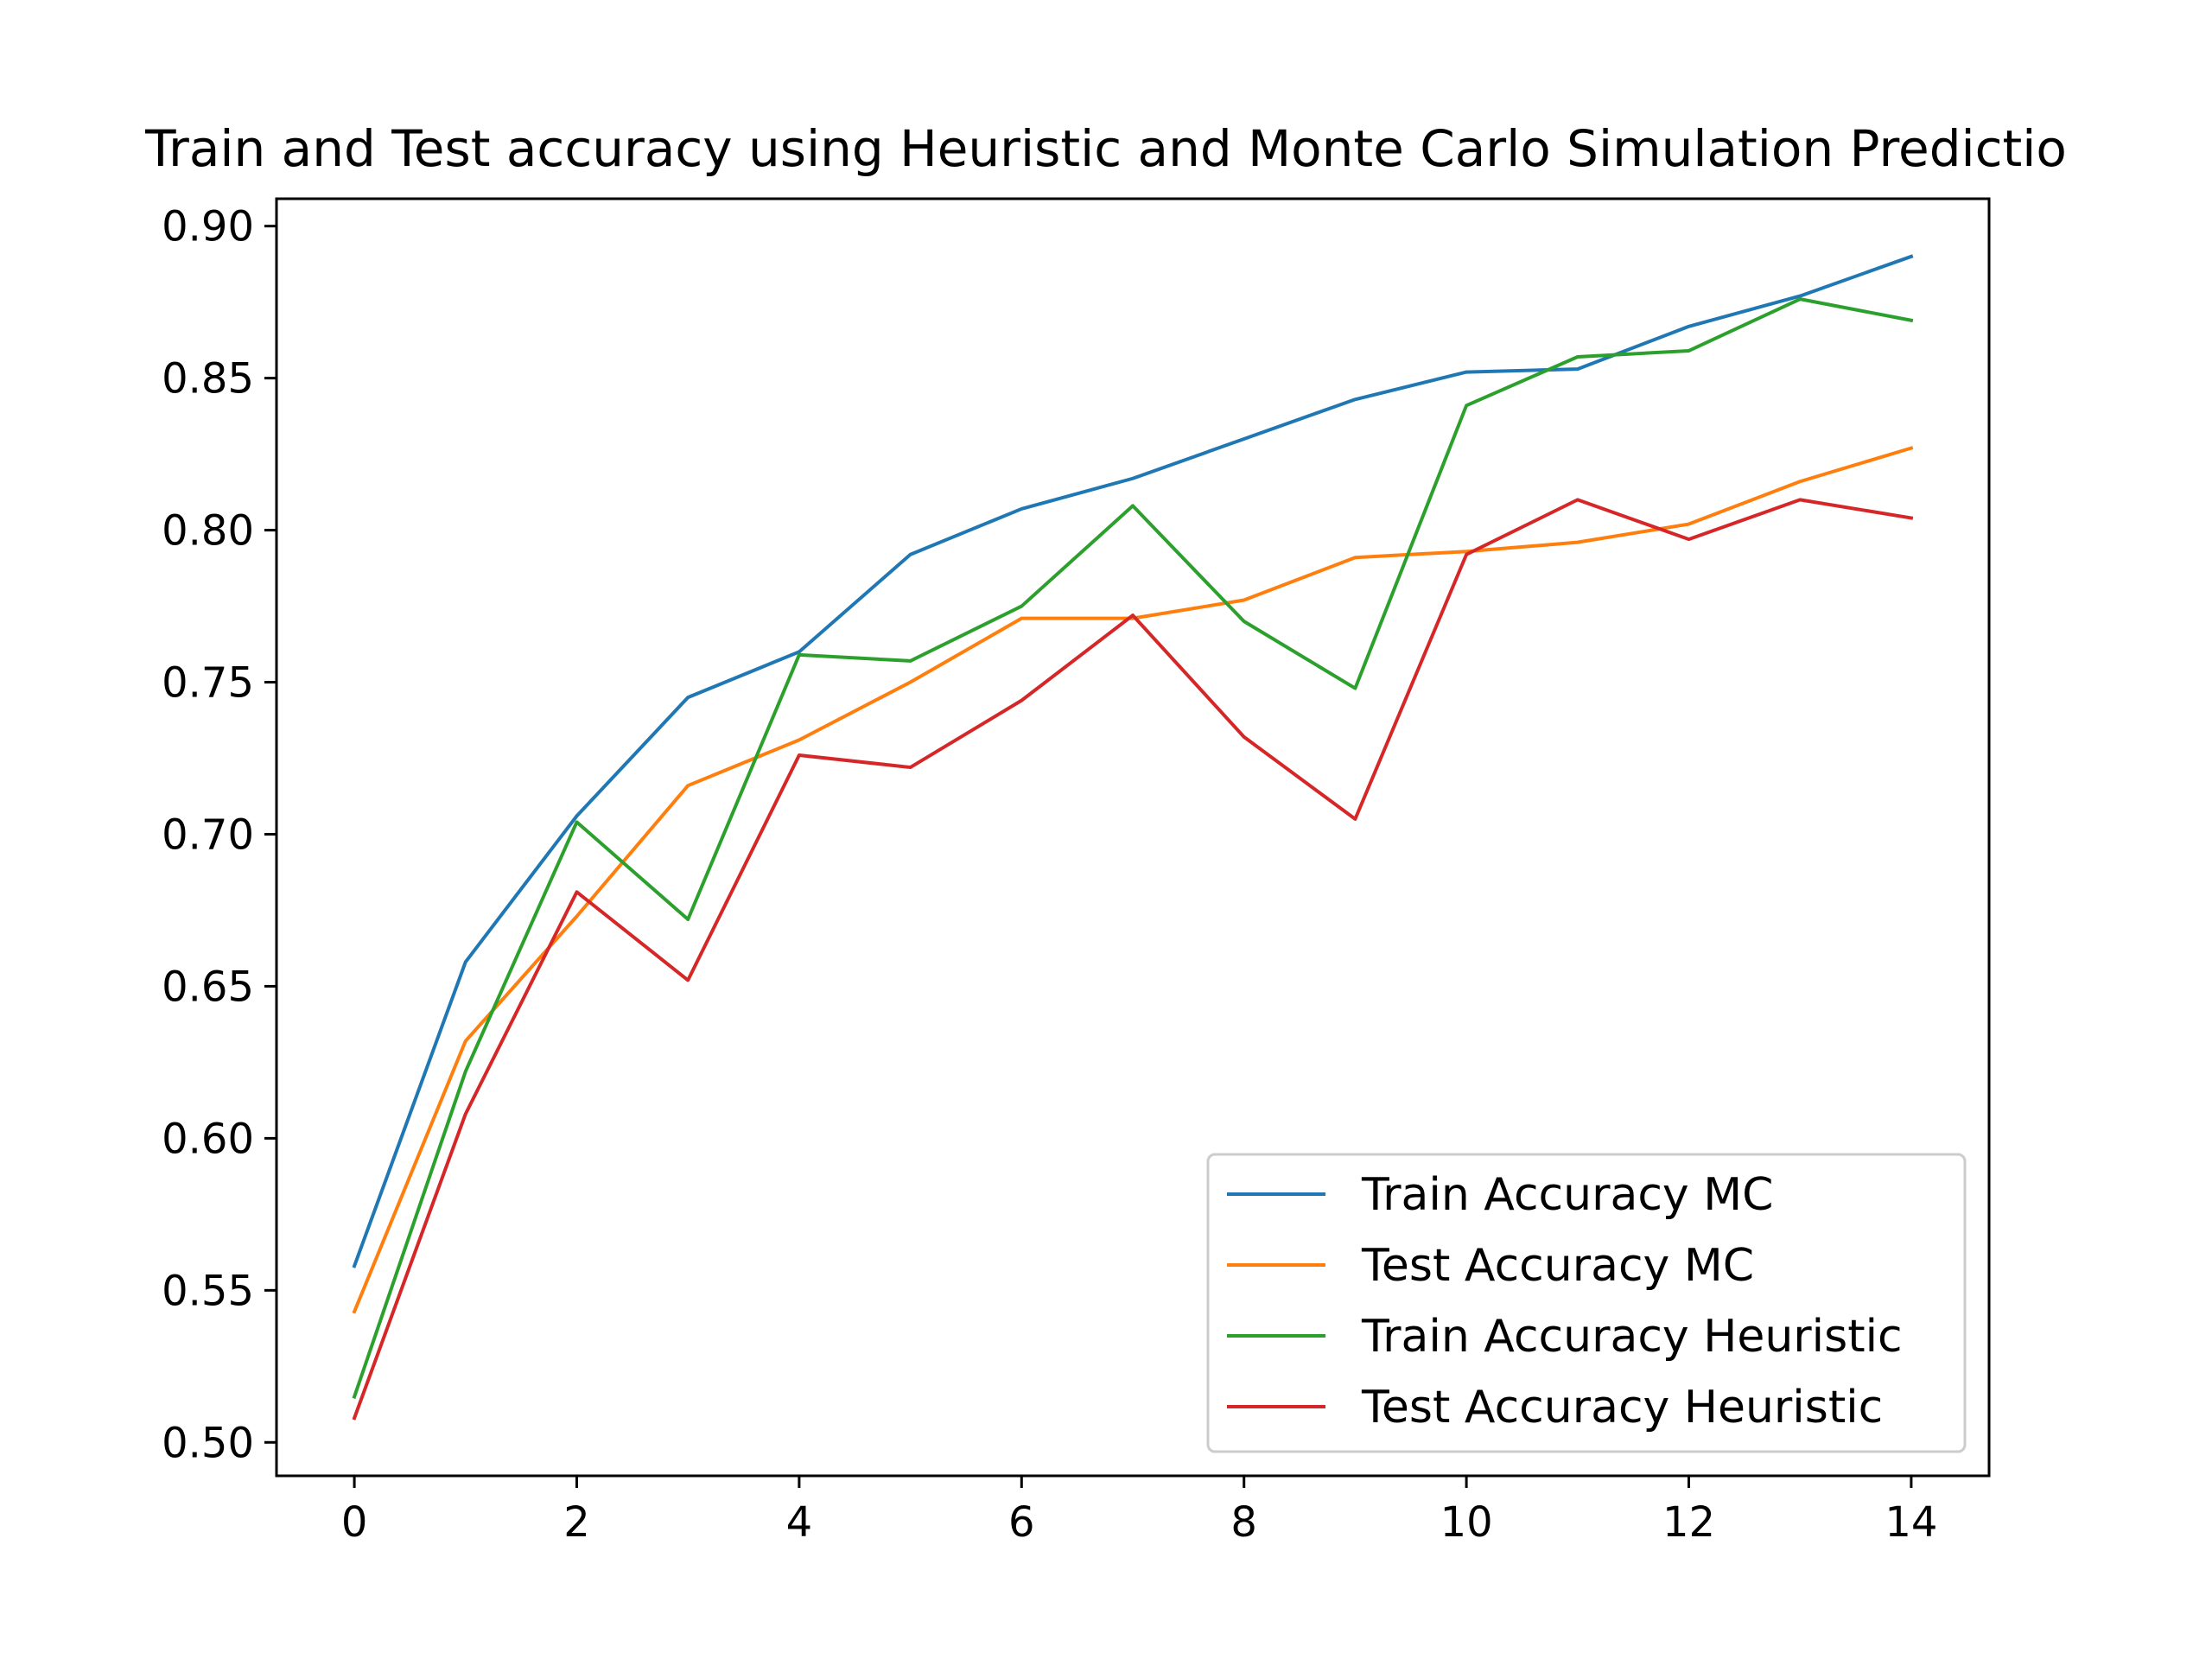  I want to click on legend-box, so click(1586, 1303).